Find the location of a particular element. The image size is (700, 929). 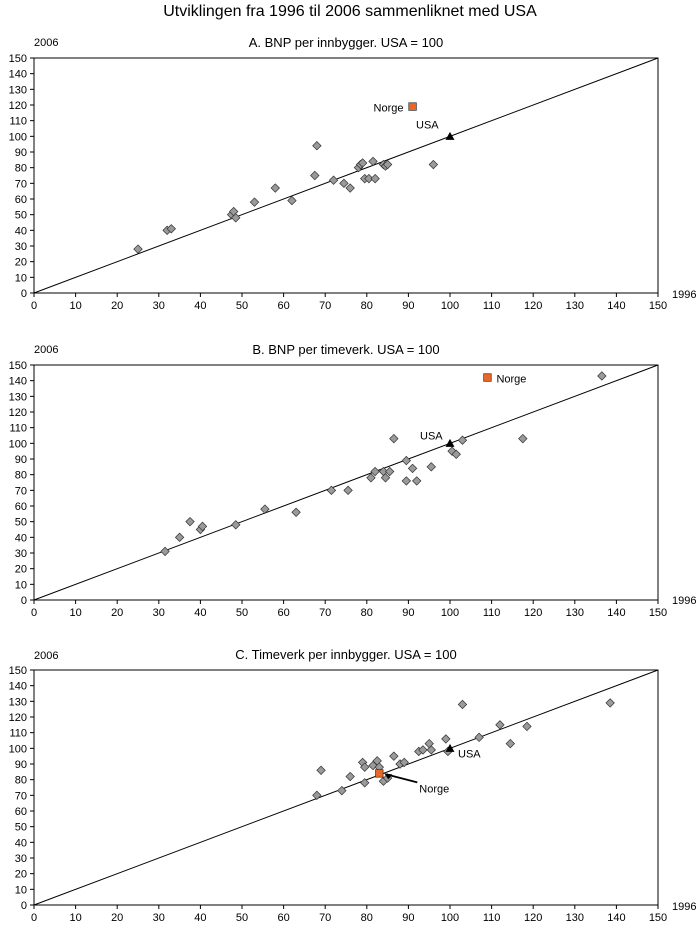

chart1-ylabel: 2006 is located at coordinates (46, 43).